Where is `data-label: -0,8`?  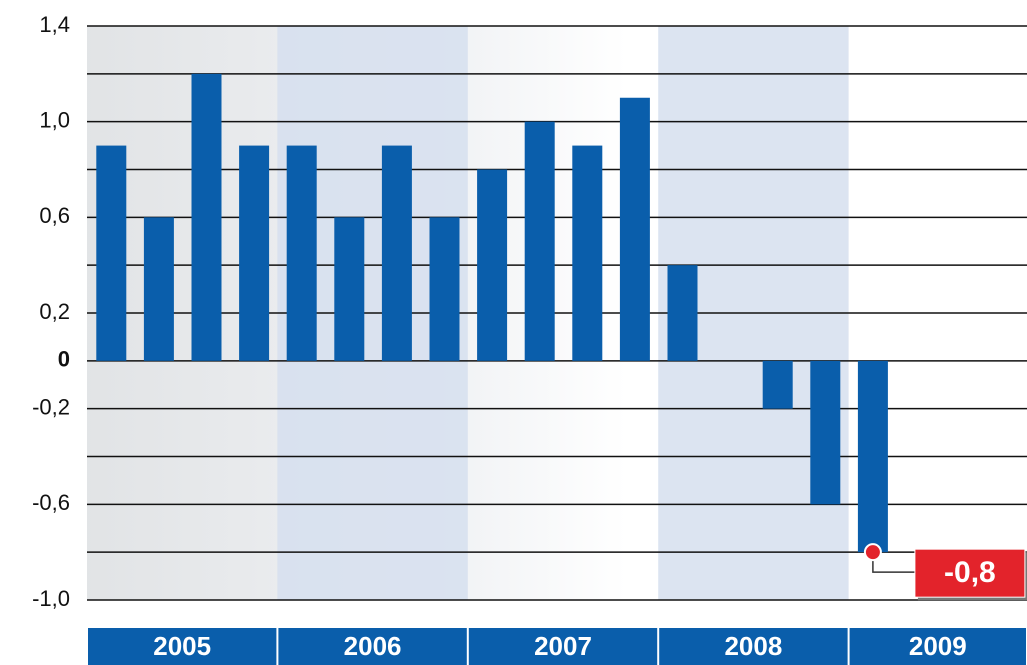
data-label: -0,8 is located at coordinates (970, 572).